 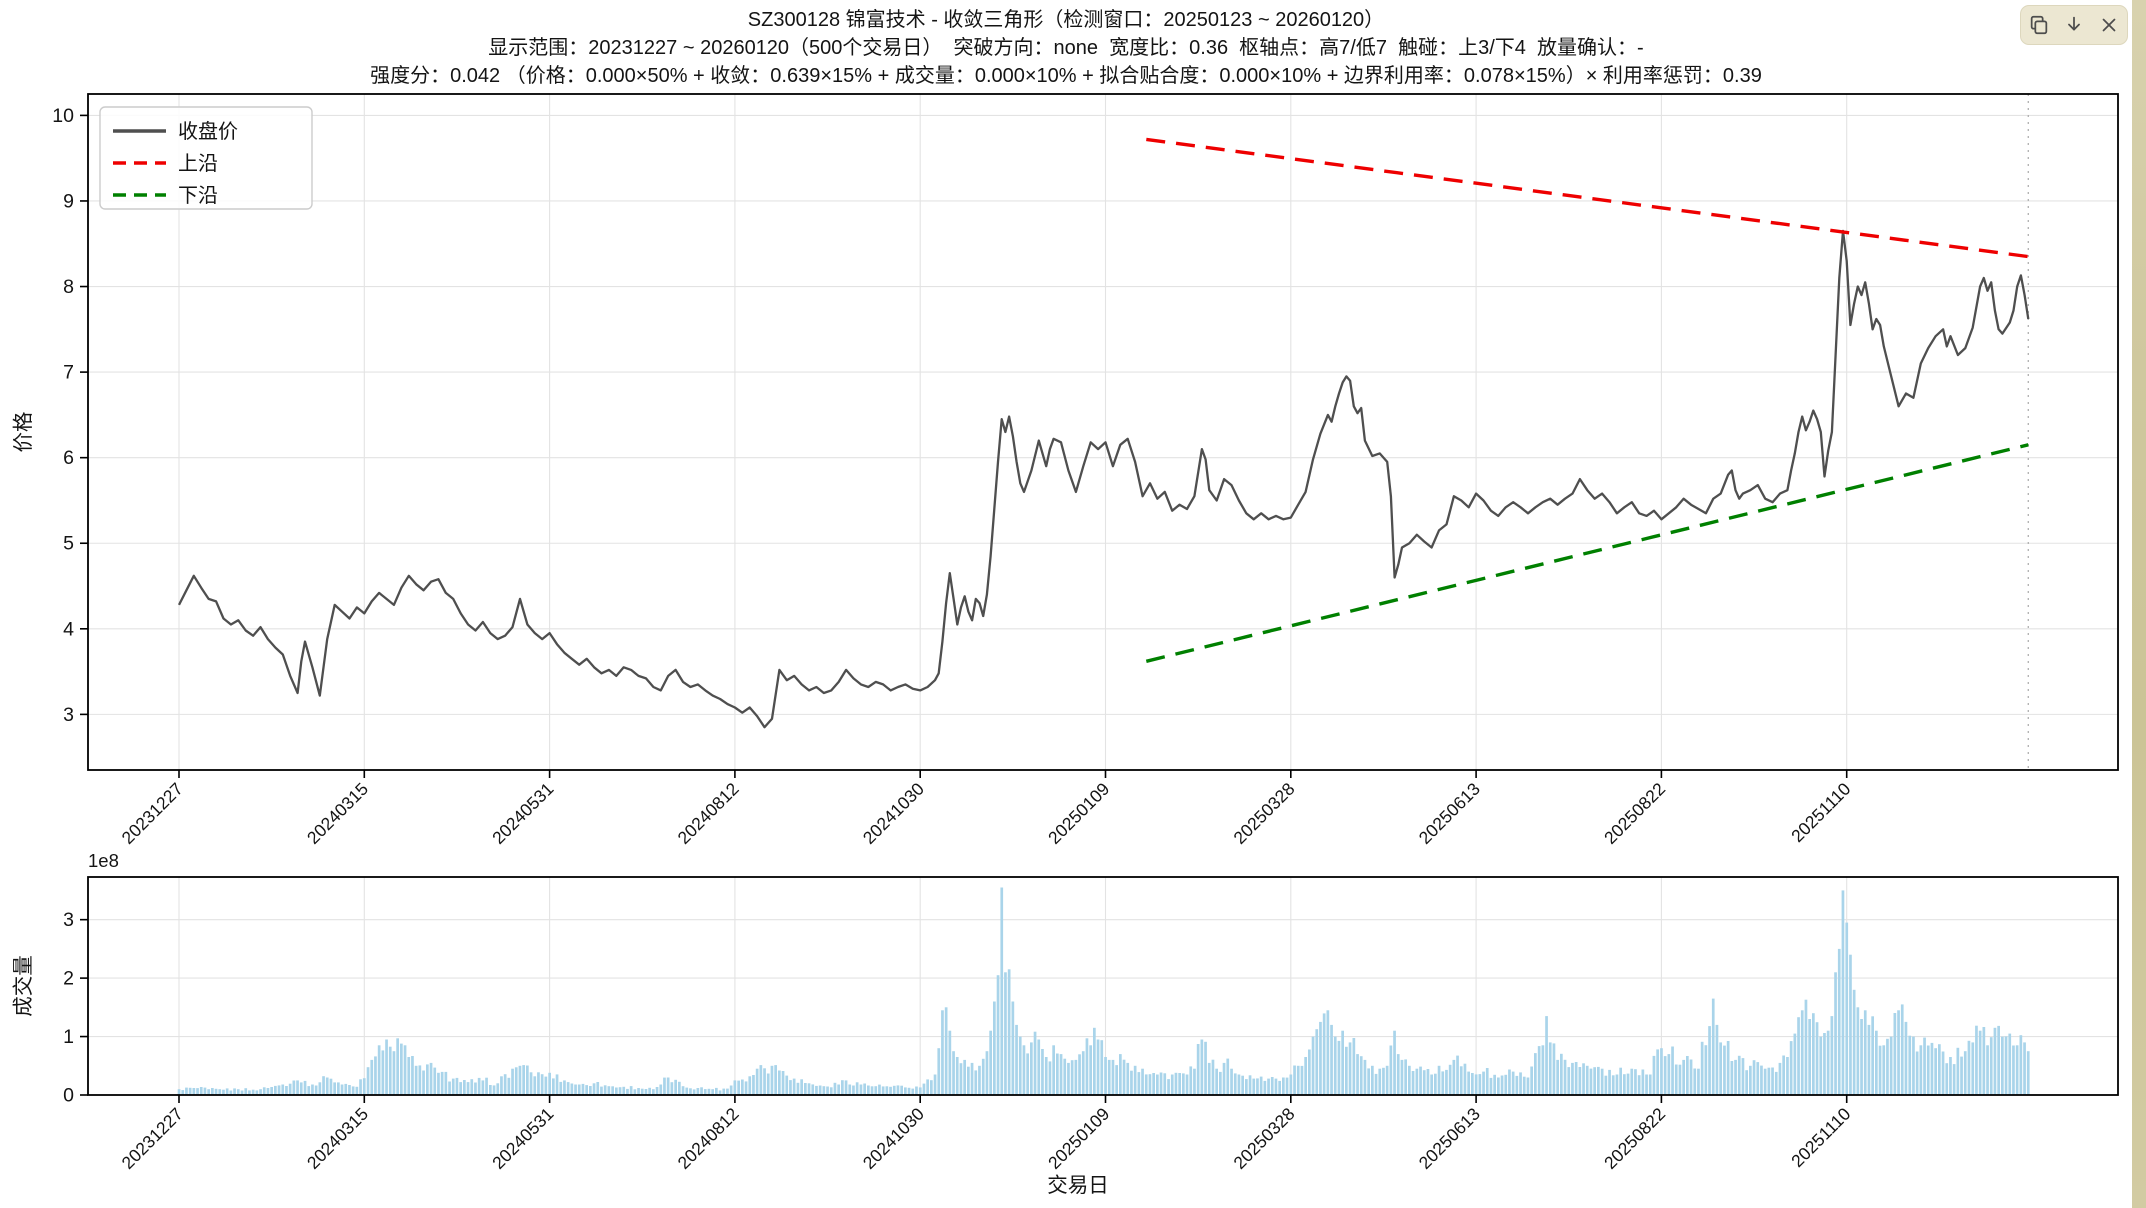 I want to click on close-button, so click(x=2109, y=25).